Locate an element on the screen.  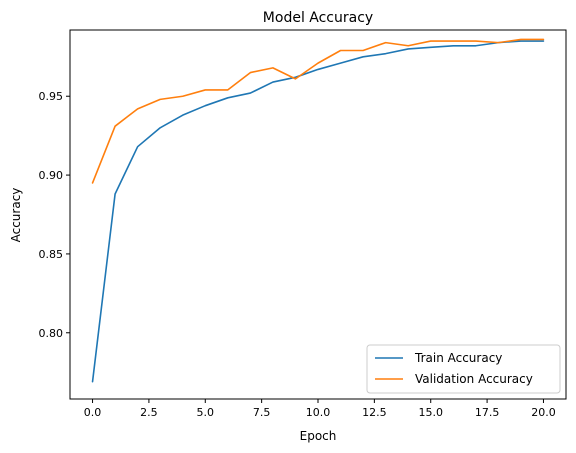
chart-title: Model Accuracy is located at coordinates (318, 18).